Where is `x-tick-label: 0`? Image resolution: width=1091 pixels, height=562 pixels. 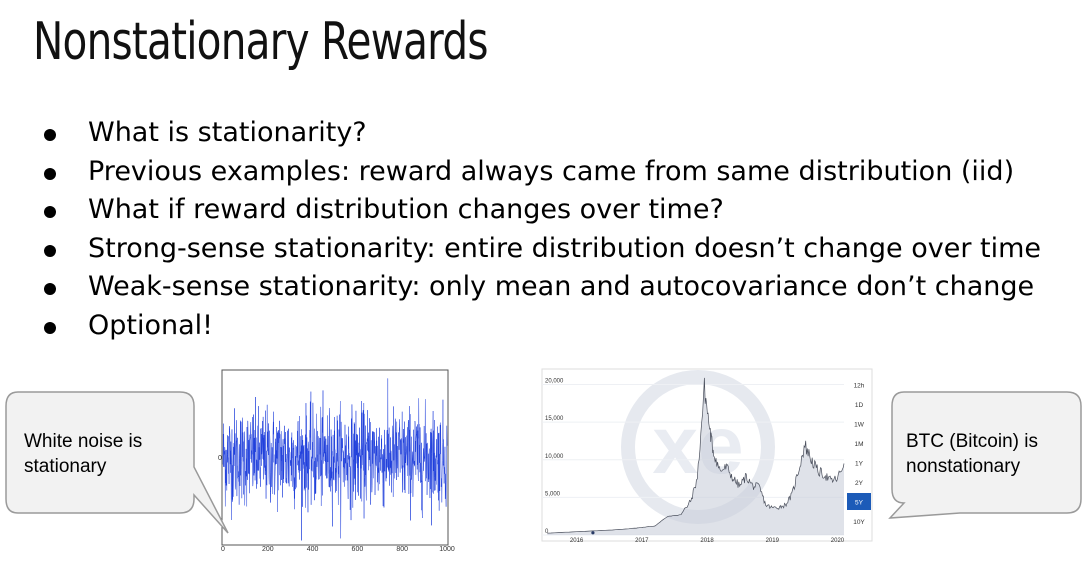
x-tick-label: 0 is located at coordinates (223, 549).